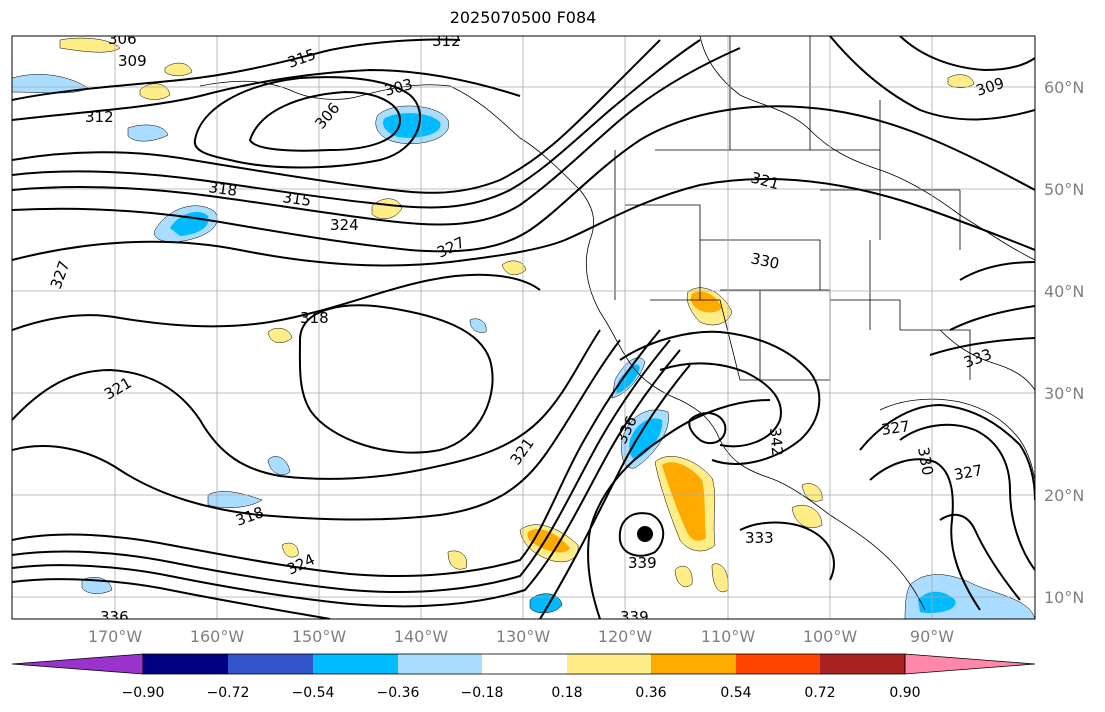  I want to click on colorbar-extend-right, so click(970, 664).